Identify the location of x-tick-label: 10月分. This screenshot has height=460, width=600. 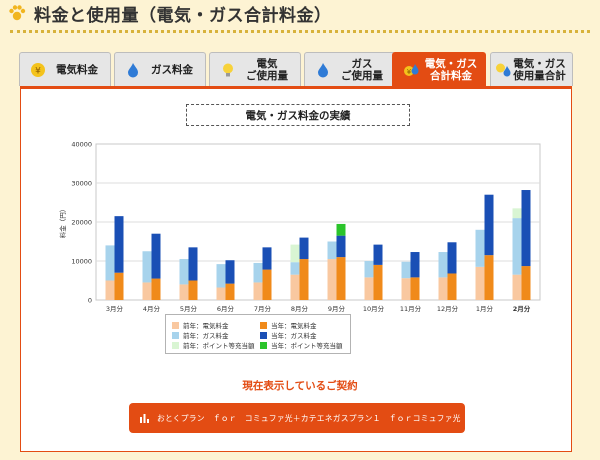
(374, 308).